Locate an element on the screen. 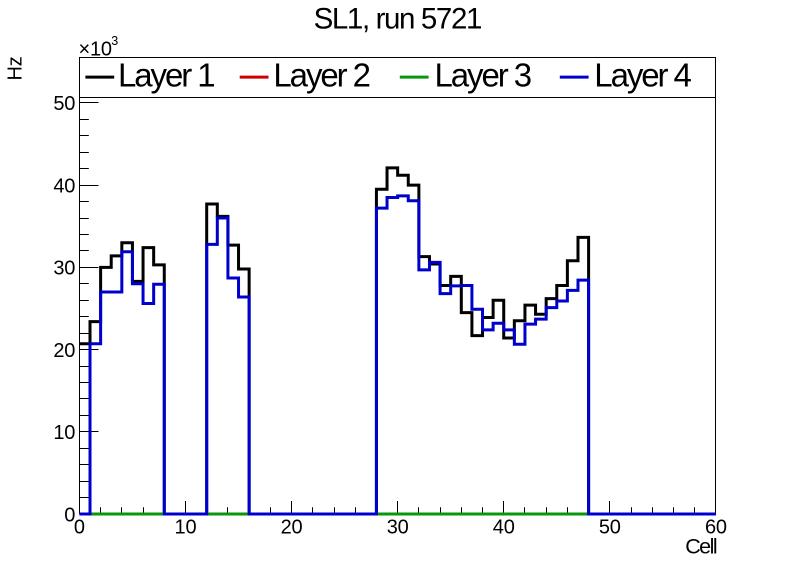 The height and width of the screenshot is (572, 796). svg-text: Hz is located at coordinates (16, 68).